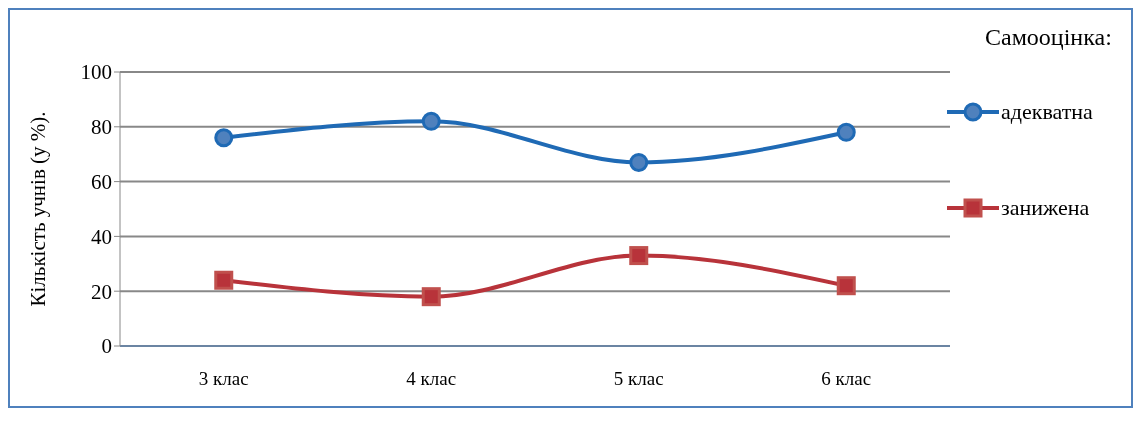 The height and width of the screenshot is (424, 1141). I want to click on y-tick-label: 0, so click(106, 346).